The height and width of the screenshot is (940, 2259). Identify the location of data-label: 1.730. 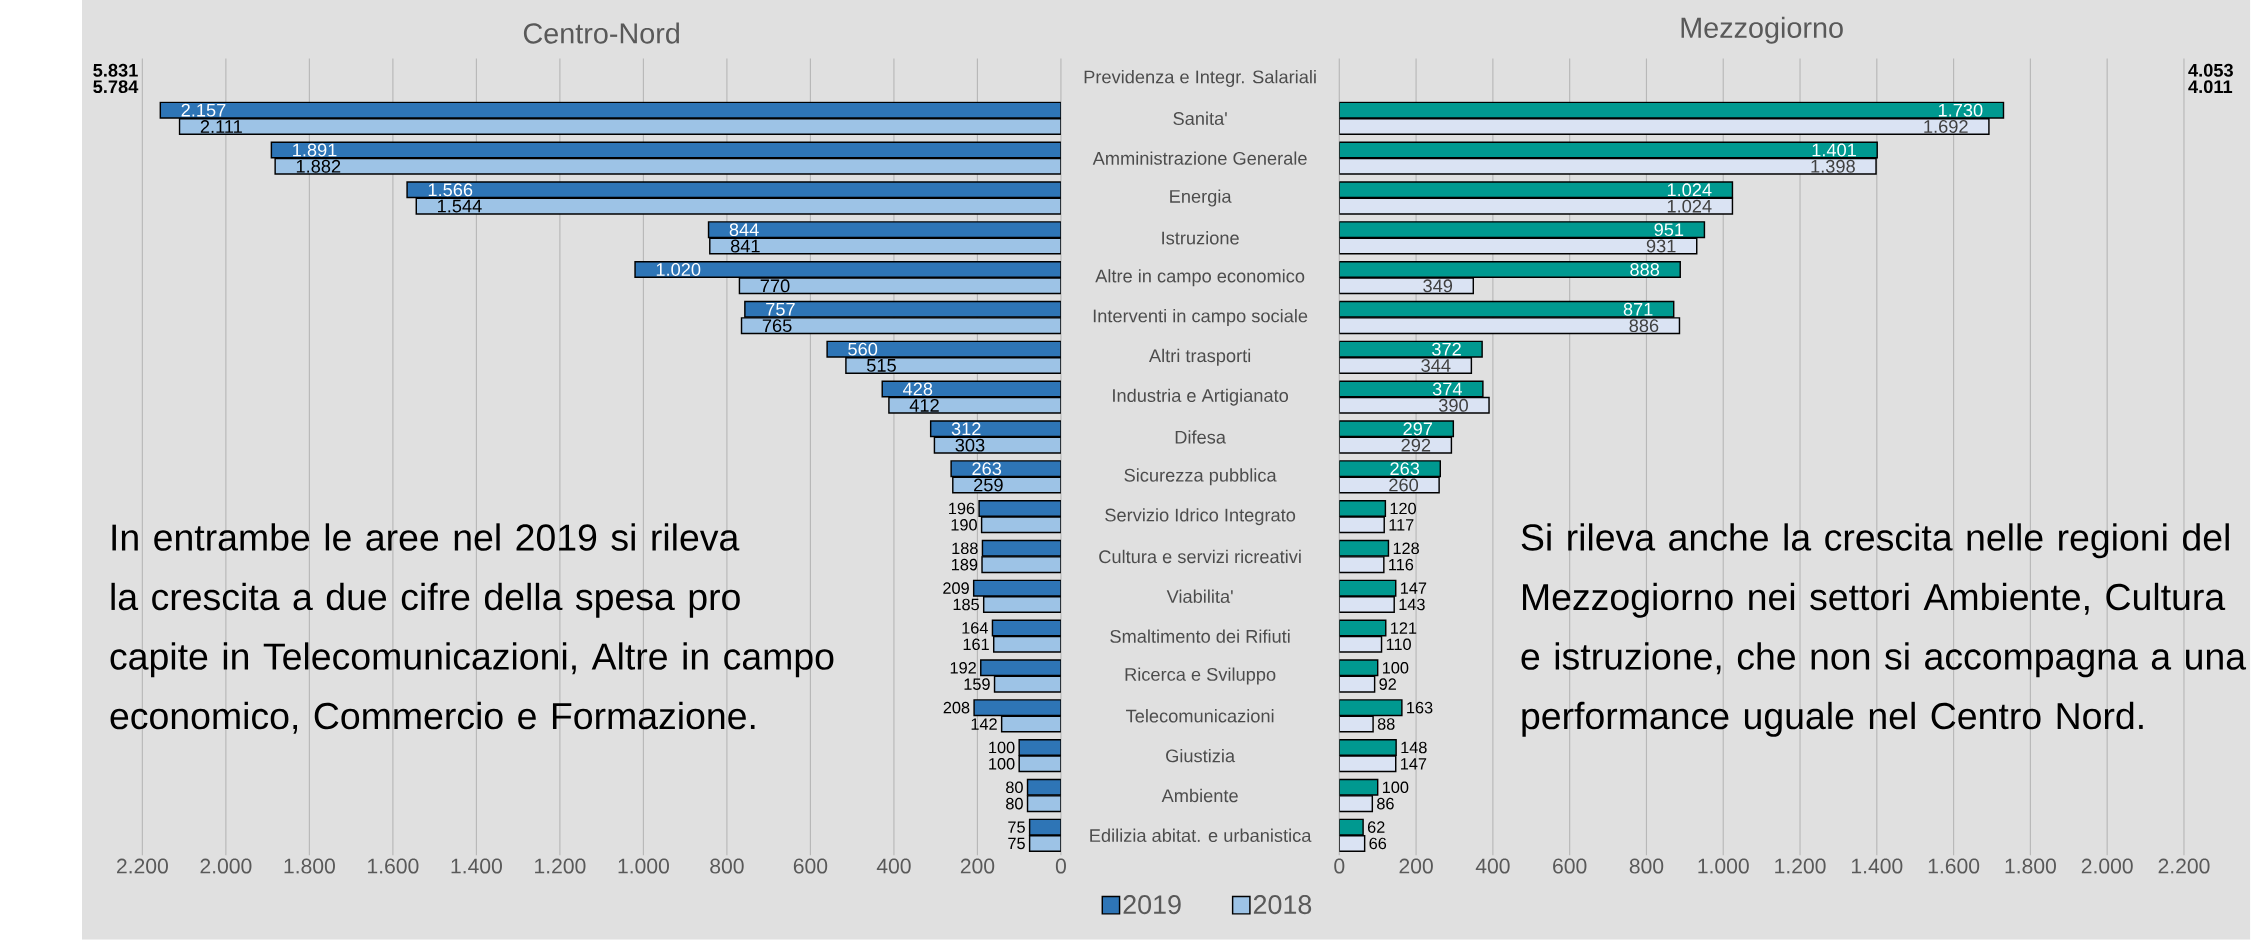
(1960, 110).